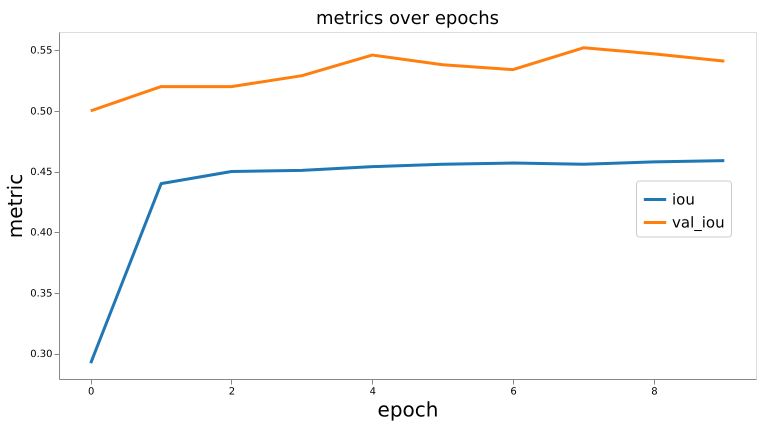 This screenshot has height=448, width=761. Describe the element at coordinates (41, 51) in the screenshot. I see `y-tick-label: 0.55` at that location.